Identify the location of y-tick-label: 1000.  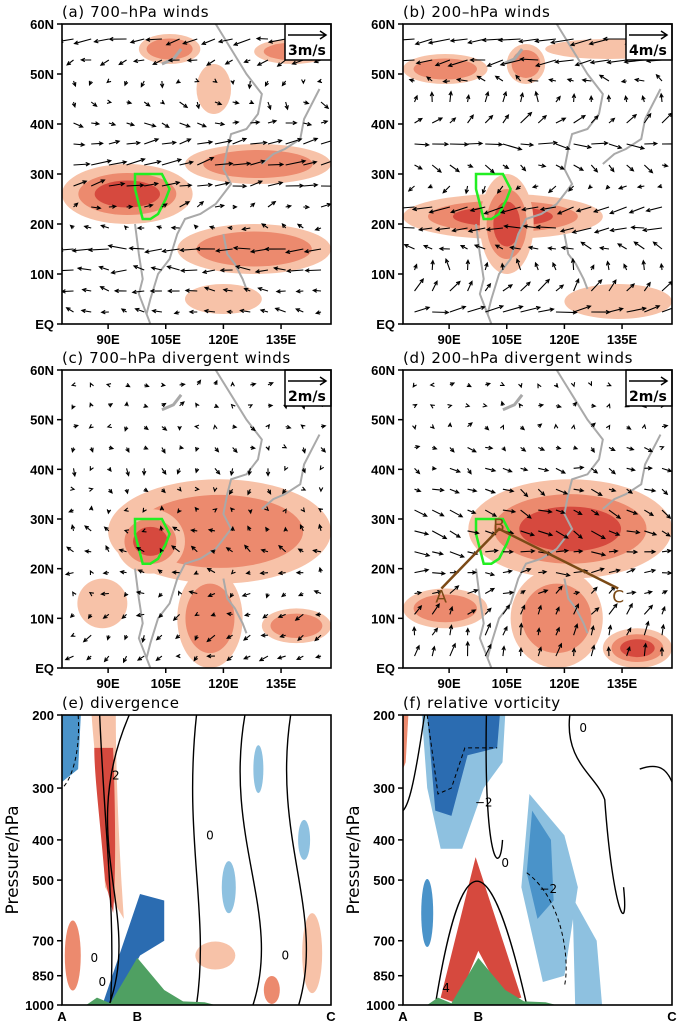
(380, 1005).